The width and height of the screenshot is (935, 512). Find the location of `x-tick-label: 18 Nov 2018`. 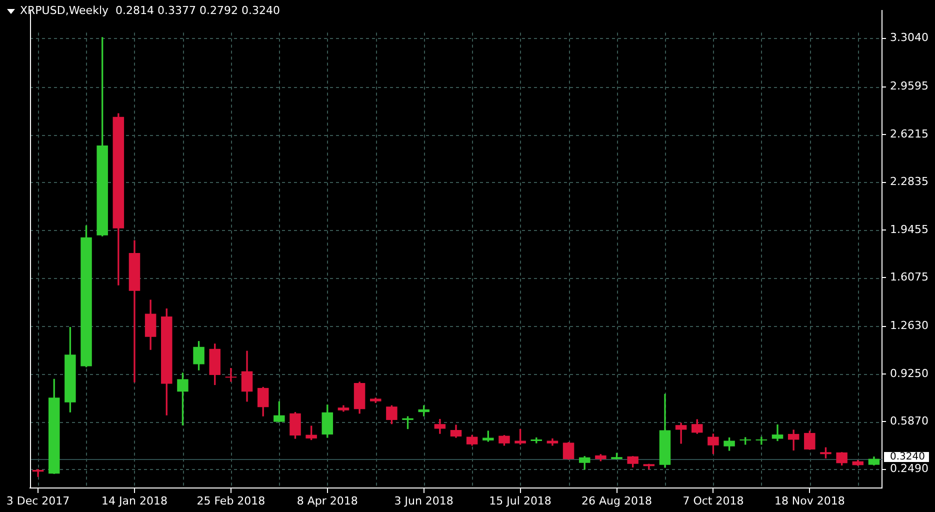

x-tick-label: 18 Nov 2018 is located at coordinates (809, 501).